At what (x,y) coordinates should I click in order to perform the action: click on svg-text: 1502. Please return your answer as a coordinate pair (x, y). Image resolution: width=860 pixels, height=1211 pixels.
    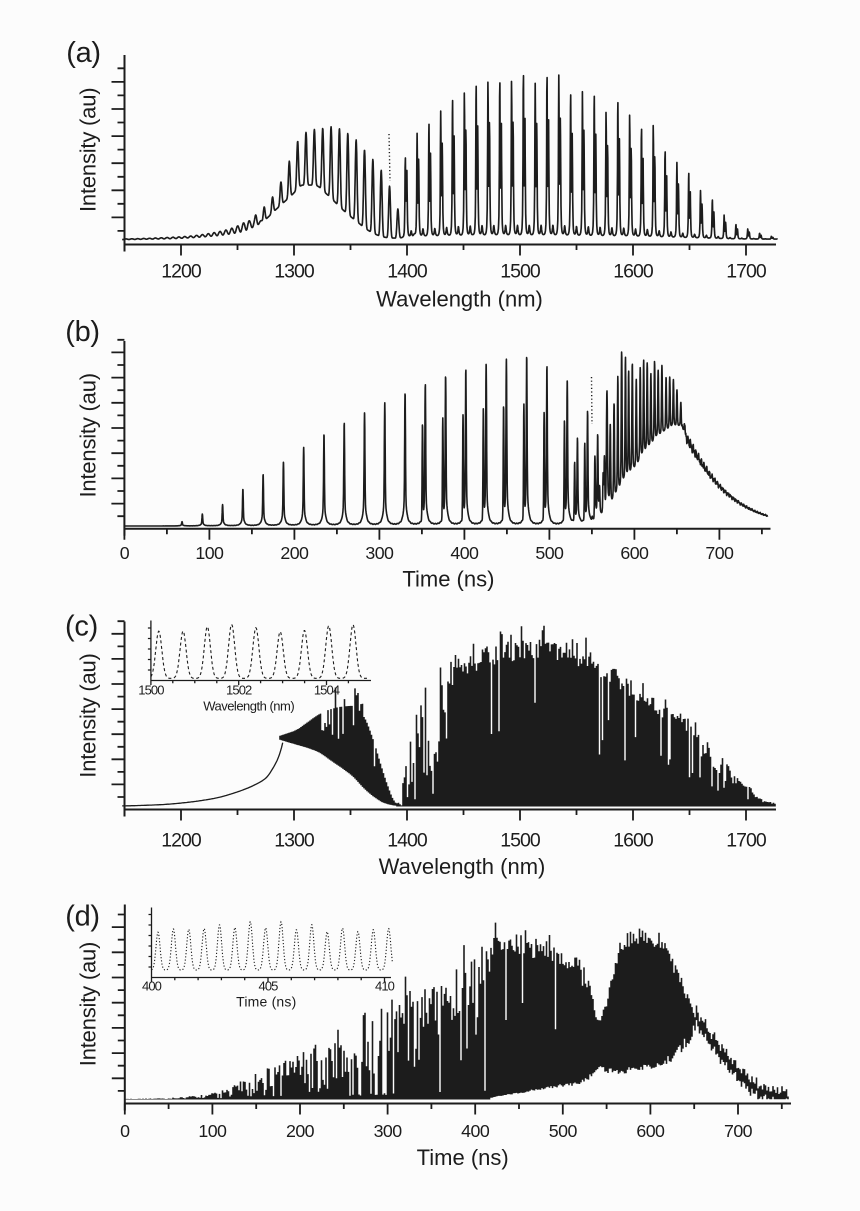
    Looking at the image, I should click on (239, 690).